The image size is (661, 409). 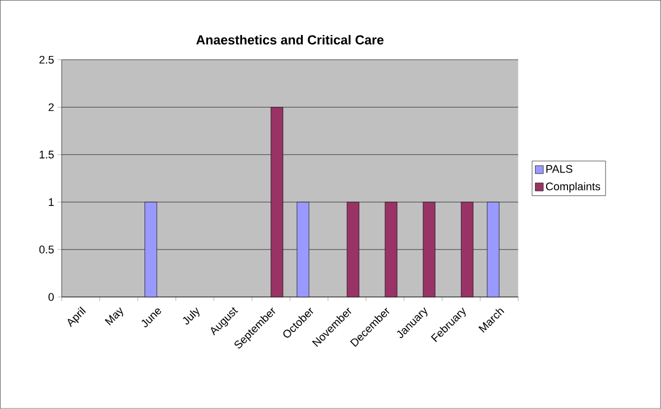 I want to click on x-tick-label: July, so click(x=191, y=316).